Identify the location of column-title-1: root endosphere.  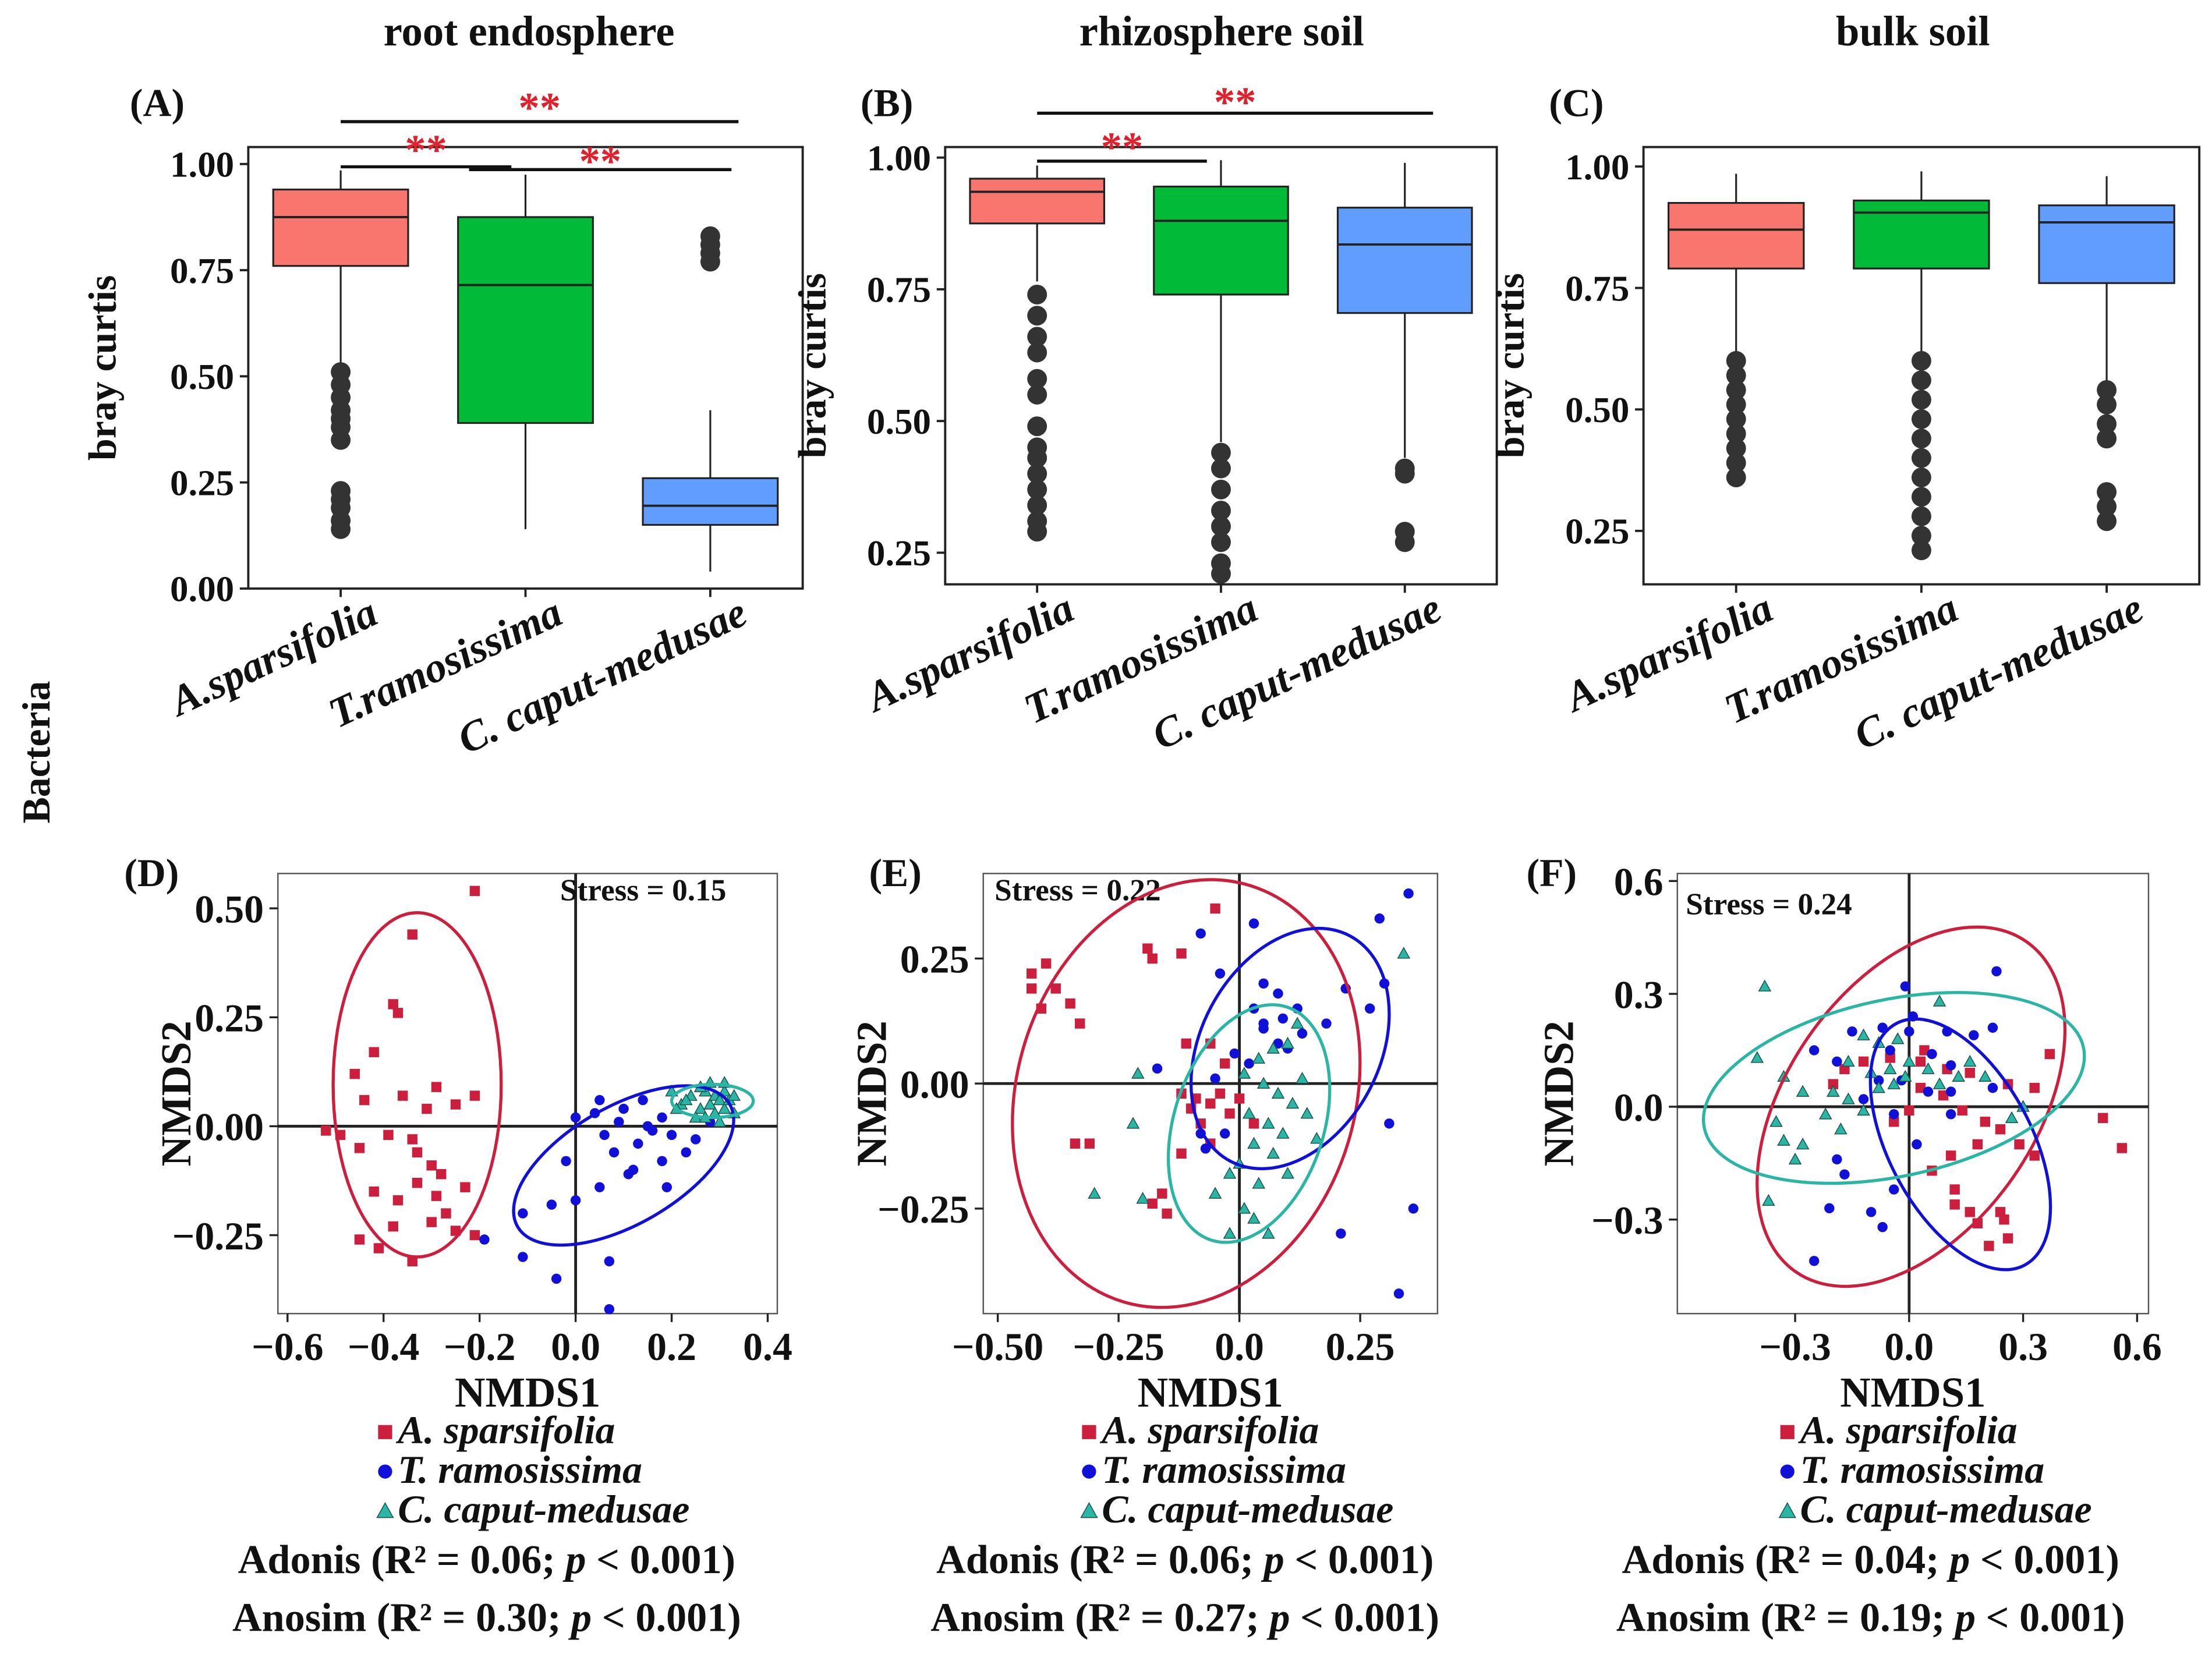
(529, 31).